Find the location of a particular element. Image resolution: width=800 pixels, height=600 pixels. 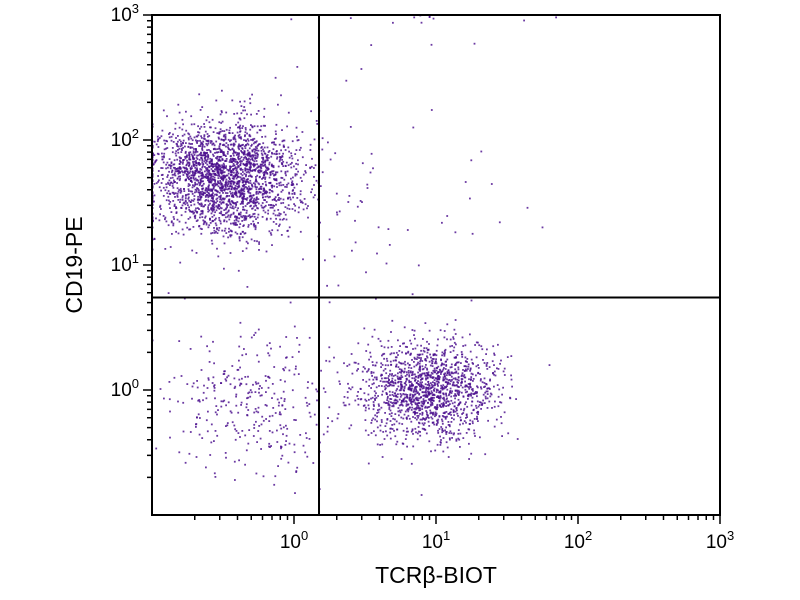

population-double-negative-lower-left- is located at coordinates (277, 389).